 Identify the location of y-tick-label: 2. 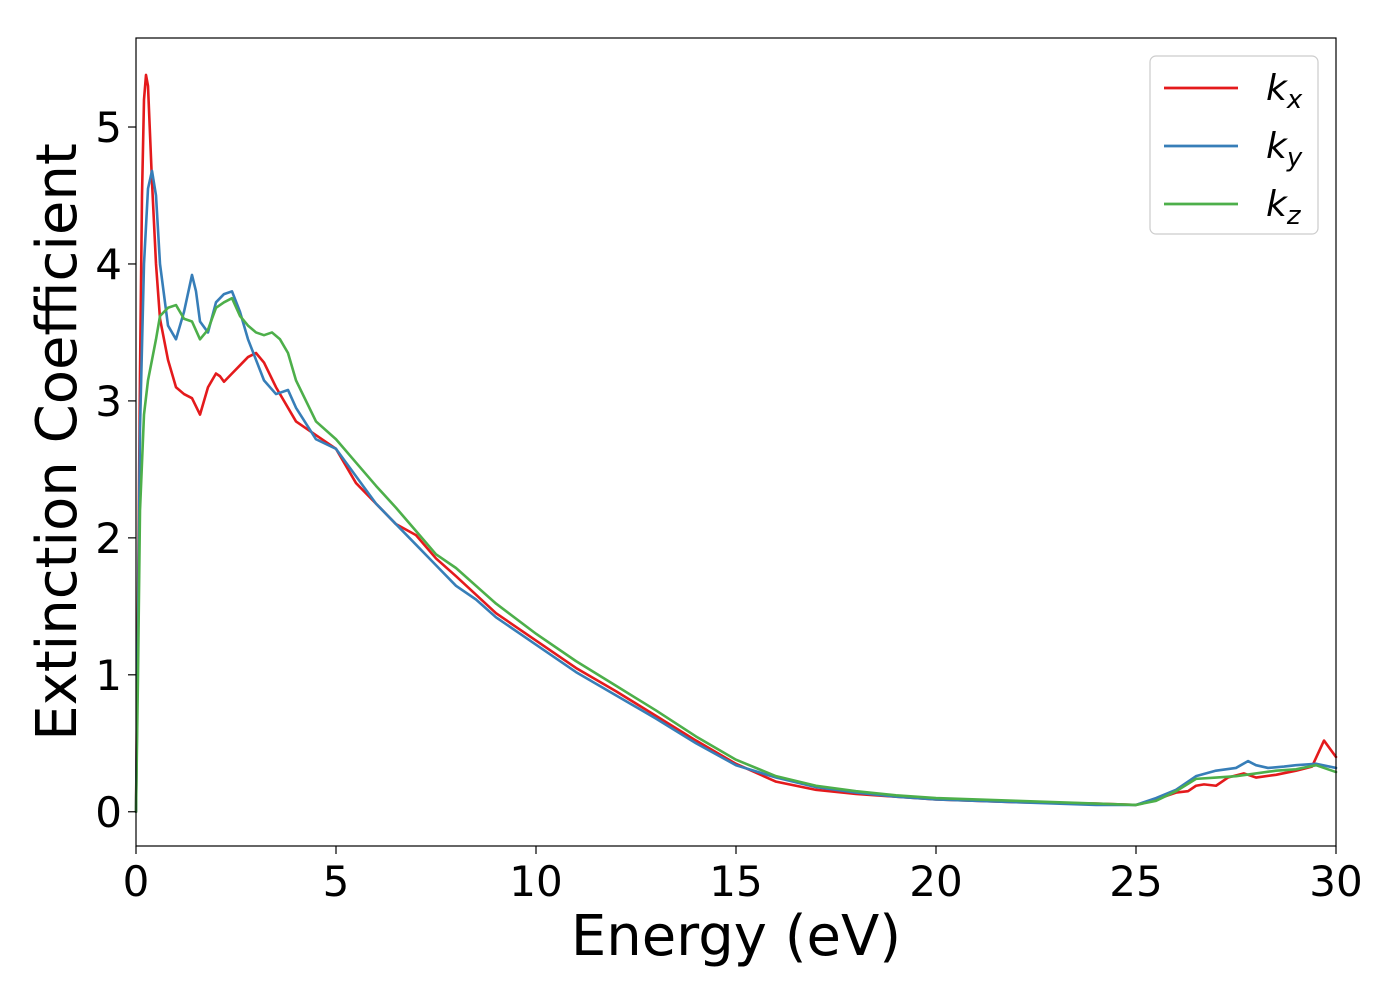
(108, 538).